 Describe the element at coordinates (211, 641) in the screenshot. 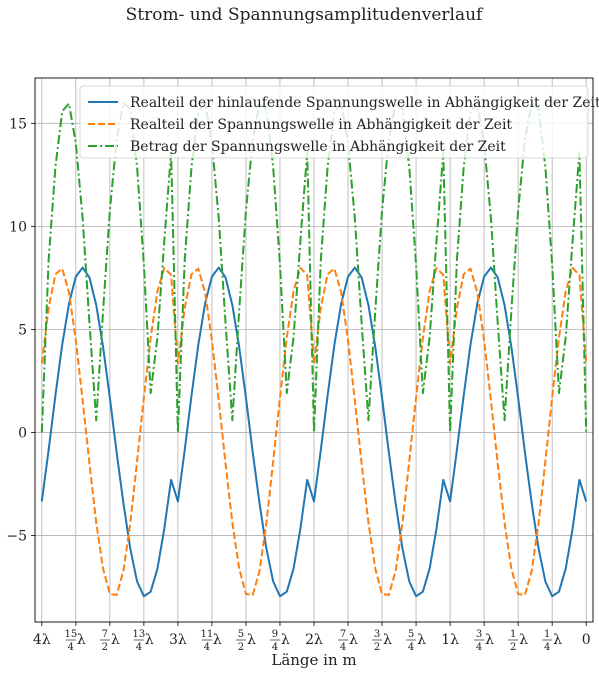

I see `x-tick-label: 11 4 λ` at that location.